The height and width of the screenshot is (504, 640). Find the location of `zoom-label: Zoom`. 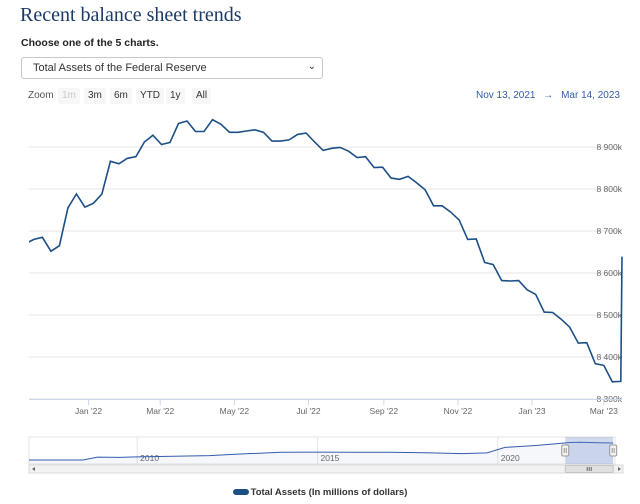

zoom-label: Zoom is located at coordinates (41, 95).